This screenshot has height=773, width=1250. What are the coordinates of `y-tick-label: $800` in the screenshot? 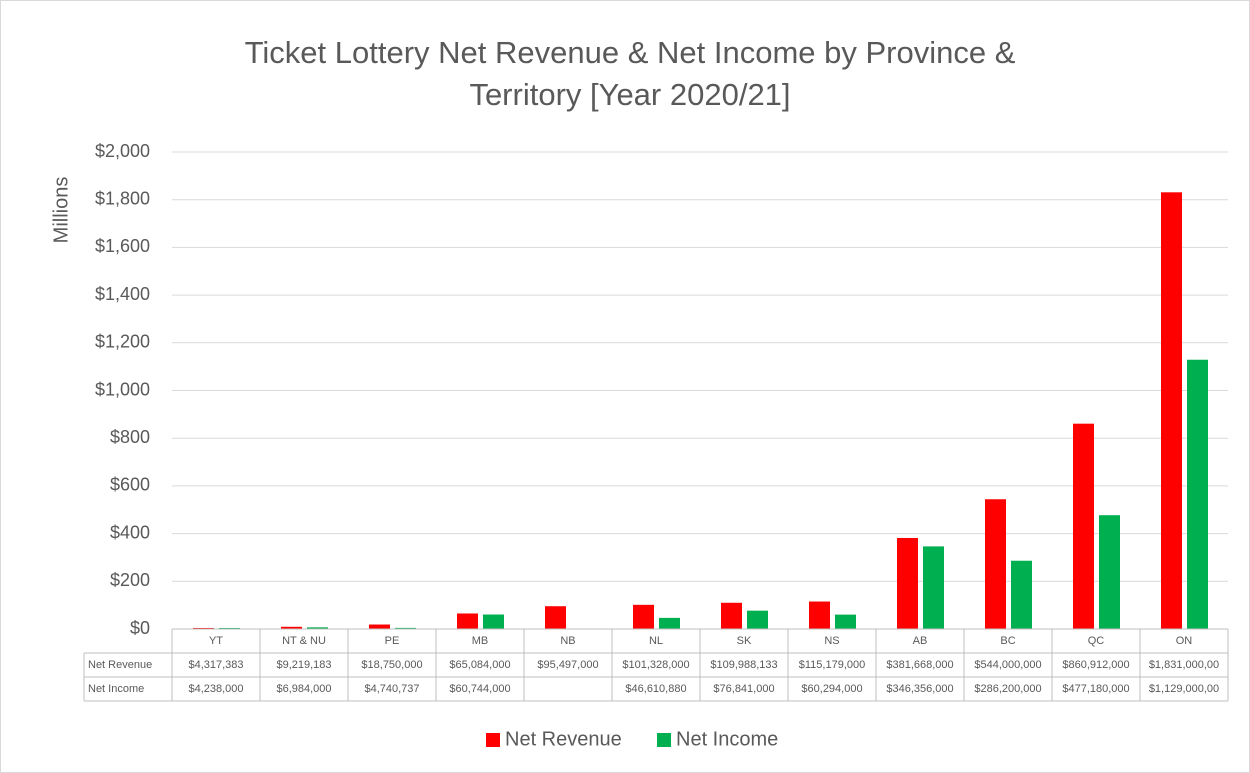 It's located at (130, 437).